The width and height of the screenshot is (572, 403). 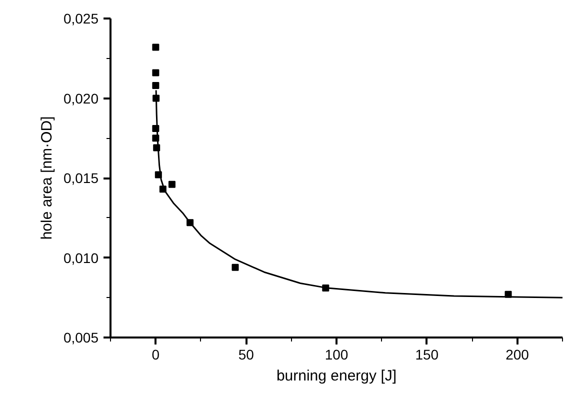 I want to click on y-tick-label: 0,010, so click(x=81, y=258).